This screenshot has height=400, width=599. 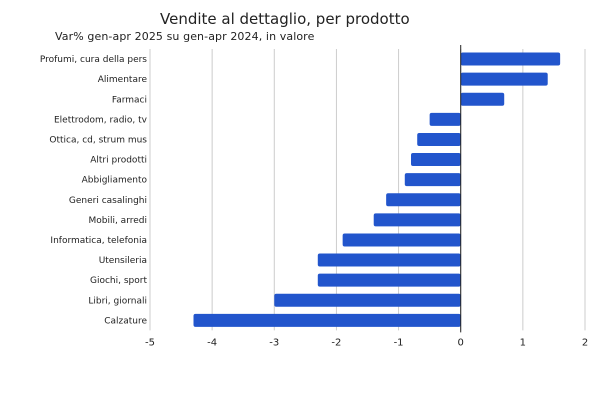 What do you see at coordinates (285, 19) in the screenshot?
I see `chart-title: Vendite al dettaglio, per prodotto` at bounding box center [285, 19].